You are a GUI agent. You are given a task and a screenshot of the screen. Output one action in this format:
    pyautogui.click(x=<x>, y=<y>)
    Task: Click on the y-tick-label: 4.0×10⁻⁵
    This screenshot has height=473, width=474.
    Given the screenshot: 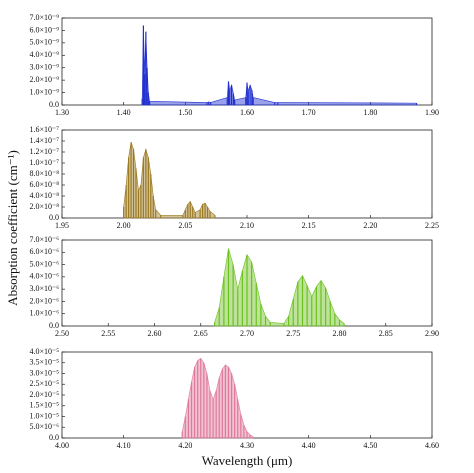 What is the action you would take?
    pyautogui.click(x=44, y=351)
    